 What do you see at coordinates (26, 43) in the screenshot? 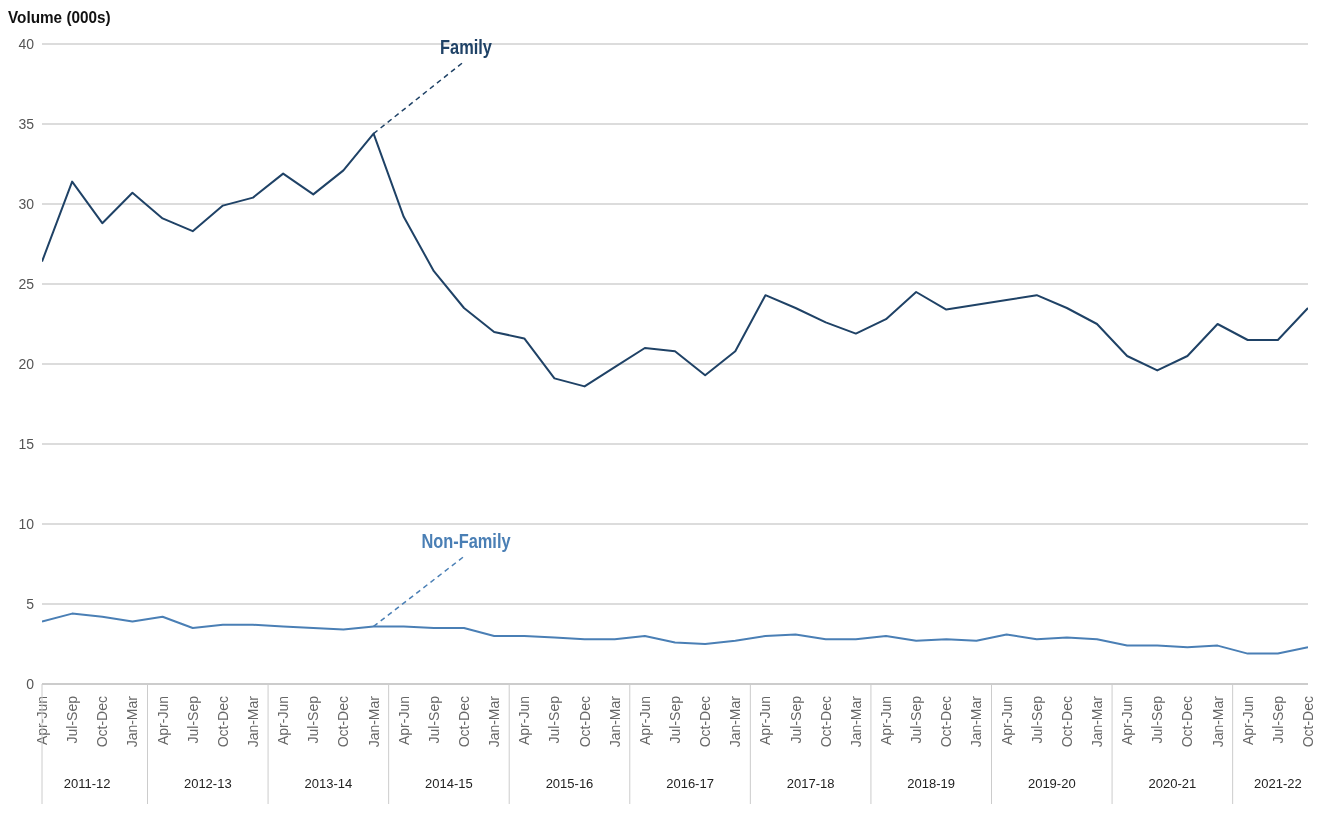
I see `y-tick-label: 40` at bounding box center [26, 43].